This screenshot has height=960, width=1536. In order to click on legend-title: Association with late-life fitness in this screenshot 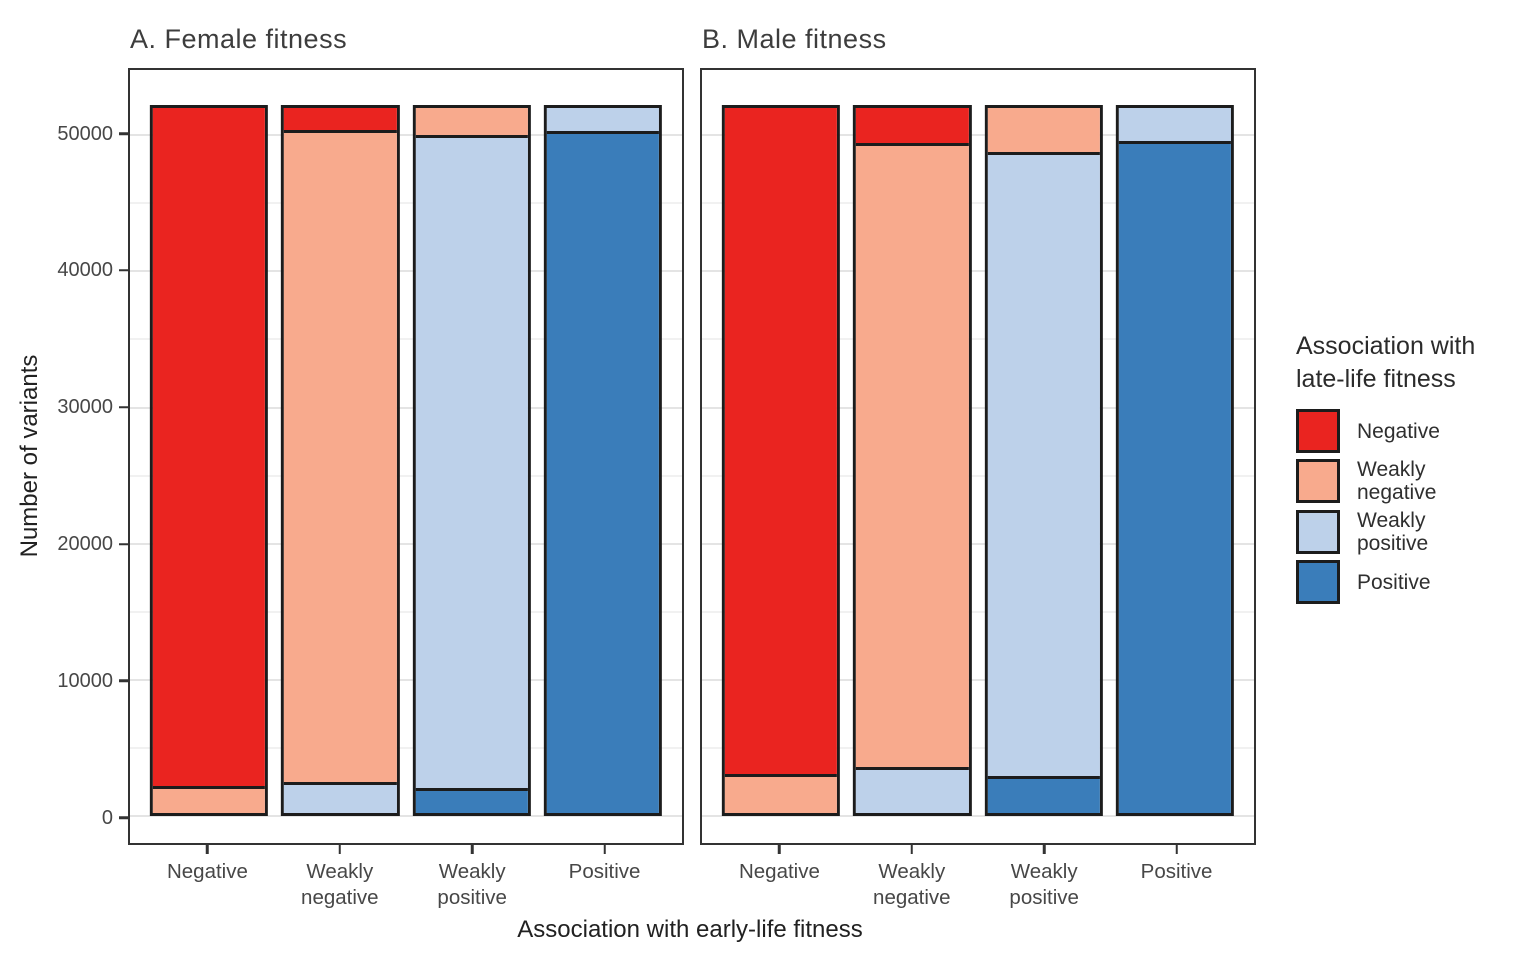, I will do `click(1386, 362)`.